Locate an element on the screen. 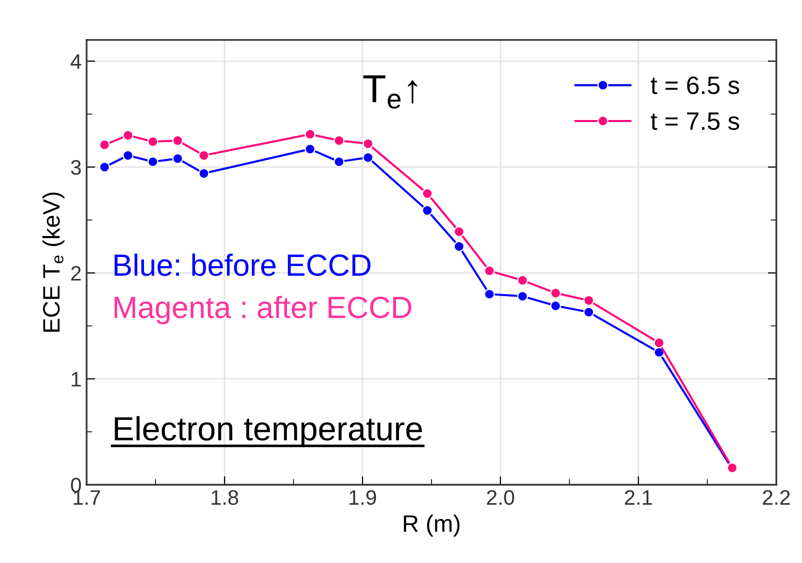 This screenshot has height=563, width=802. annotation: T$_{e}$↑ is located at coordinates (390, 92).